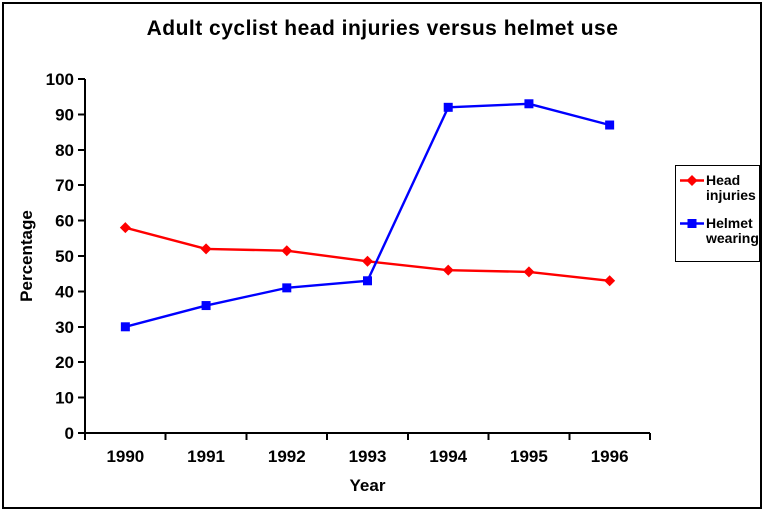  I want to click on x-tick-label: 1993, so click(368, 456).